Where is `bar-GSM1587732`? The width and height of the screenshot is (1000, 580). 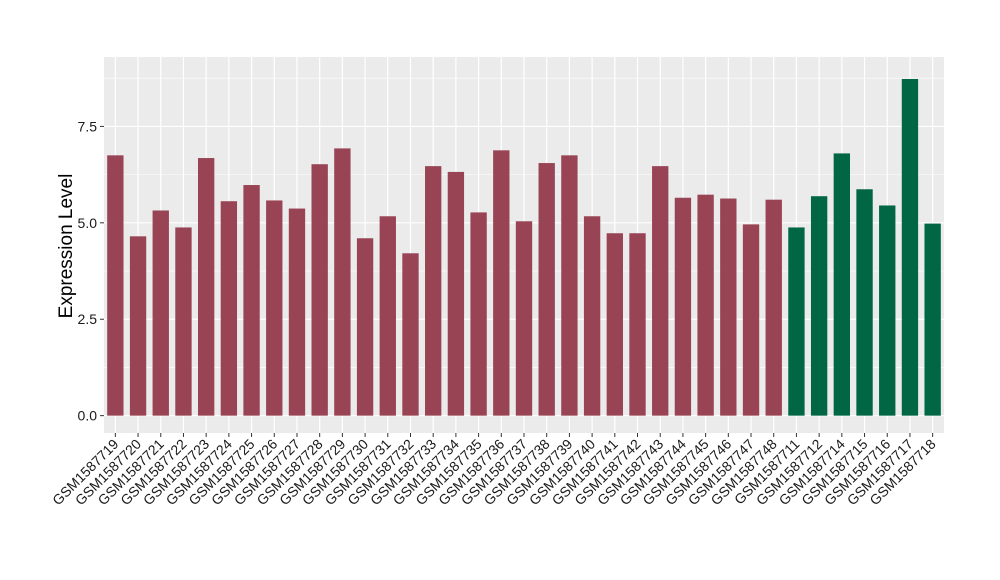 bar-GSM1587732 is located at coordinates (410, 334).